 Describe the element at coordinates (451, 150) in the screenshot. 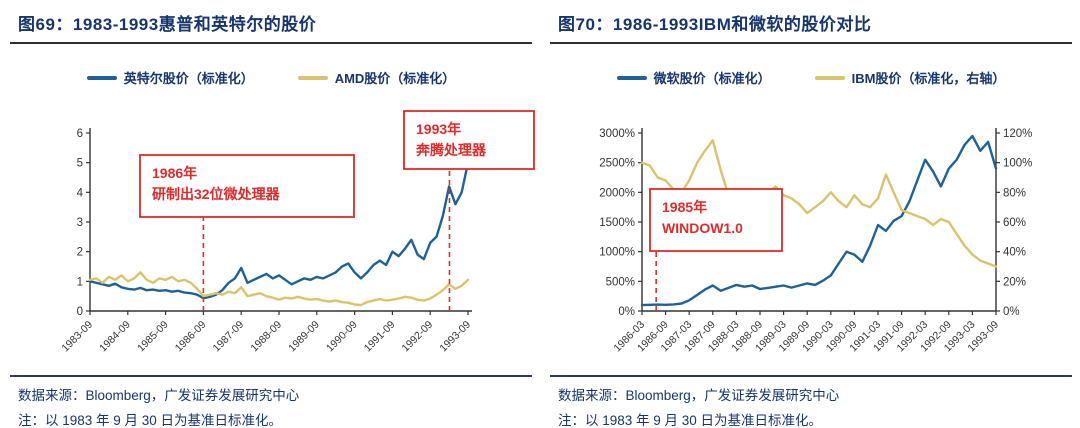

I see `svg-text: 奔腾处理器` at that location.